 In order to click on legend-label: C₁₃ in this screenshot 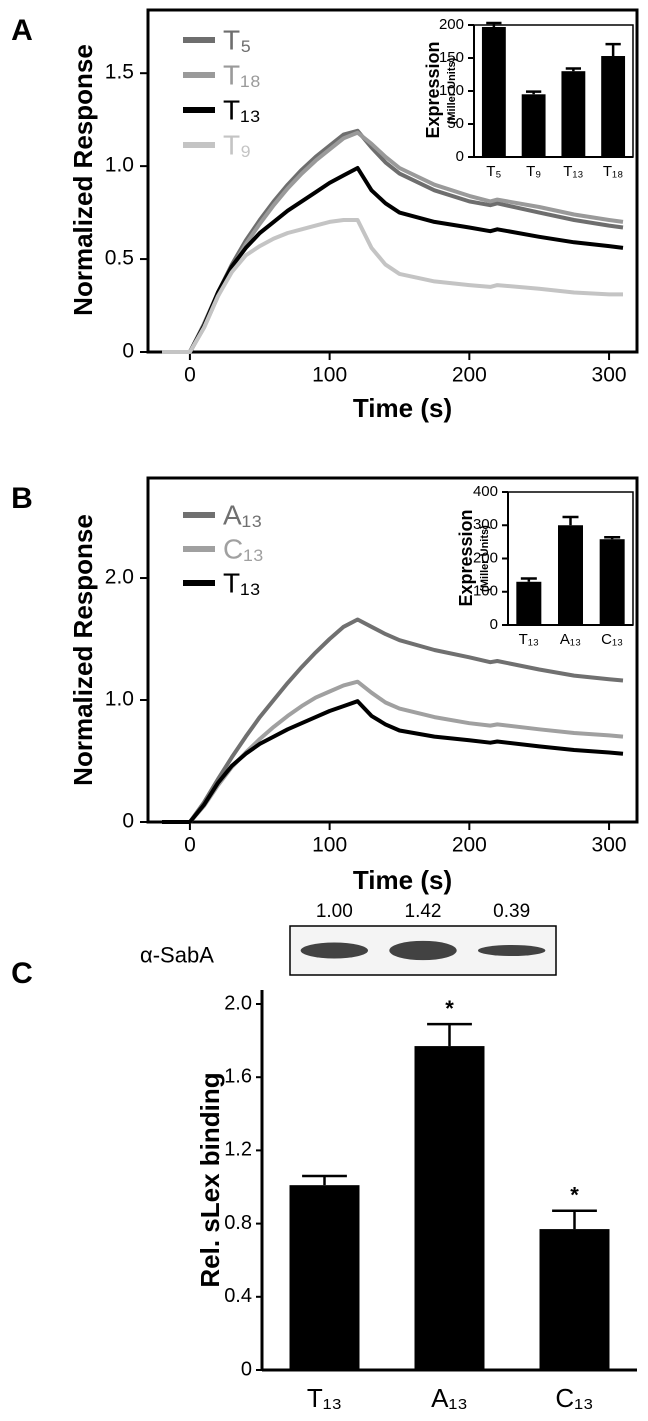, I will do `click(243, 548)`.